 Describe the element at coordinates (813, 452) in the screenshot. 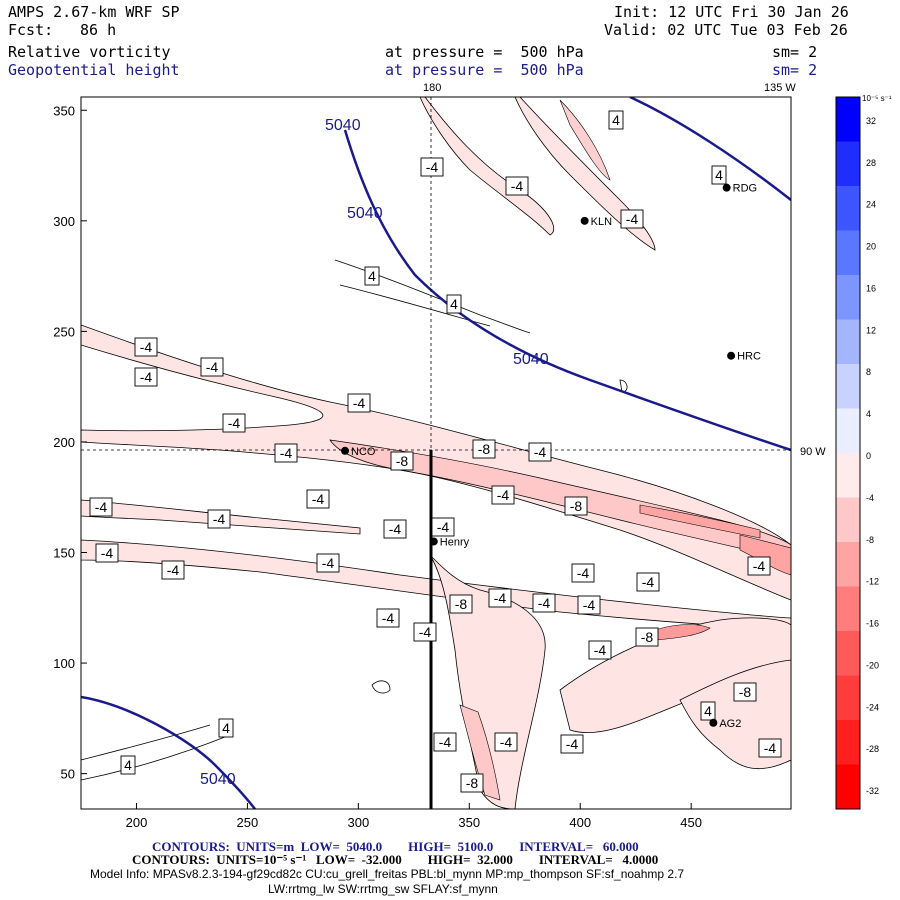

I see `right-marker: 90 W` at that location.